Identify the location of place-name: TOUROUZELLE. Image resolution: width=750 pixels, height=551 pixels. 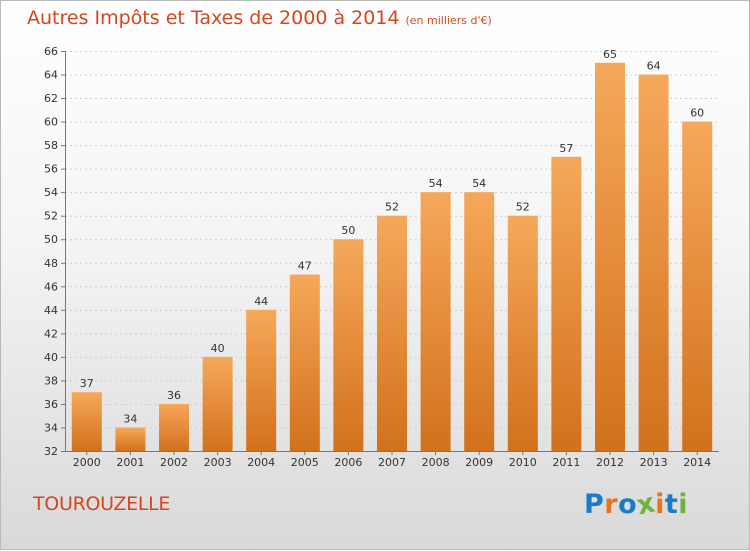
(102, 504).